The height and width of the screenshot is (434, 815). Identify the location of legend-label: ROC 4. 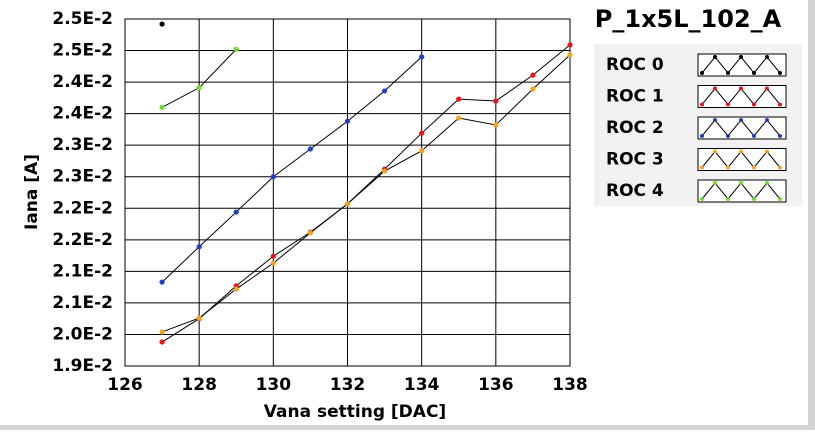
(635, 191).